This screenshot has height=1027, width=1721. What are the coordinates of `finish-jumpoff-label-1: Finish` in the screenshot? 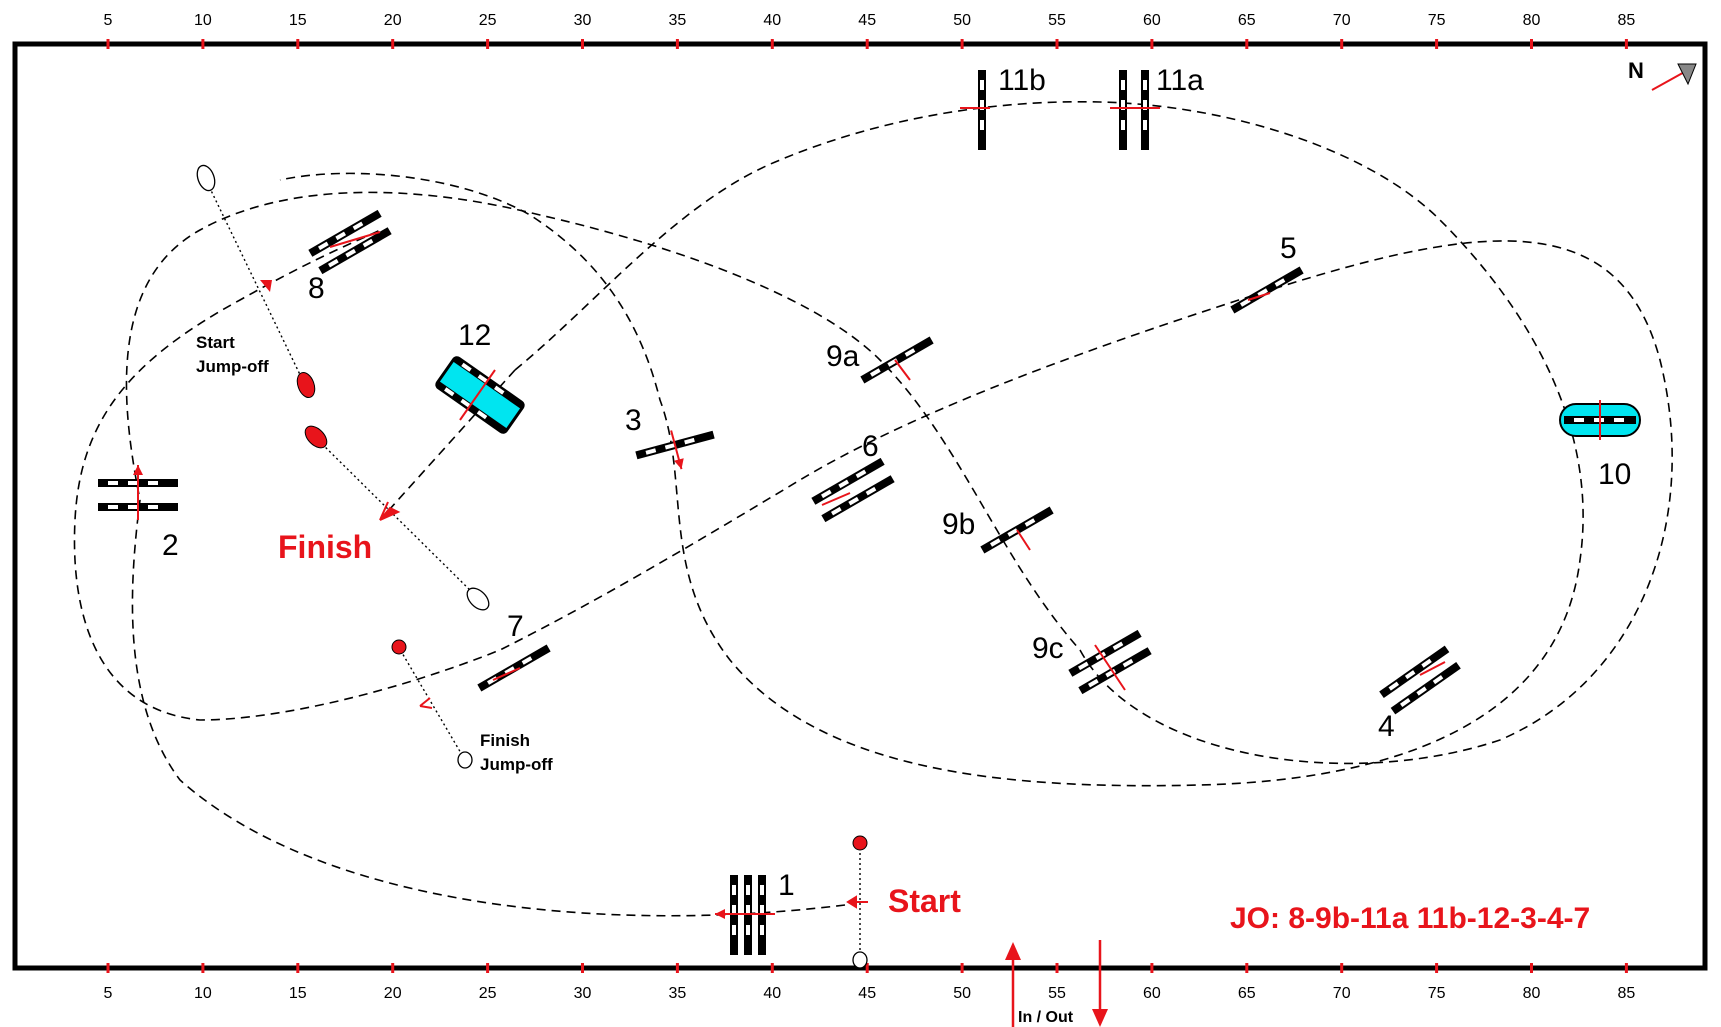 It's located at (505, 740).